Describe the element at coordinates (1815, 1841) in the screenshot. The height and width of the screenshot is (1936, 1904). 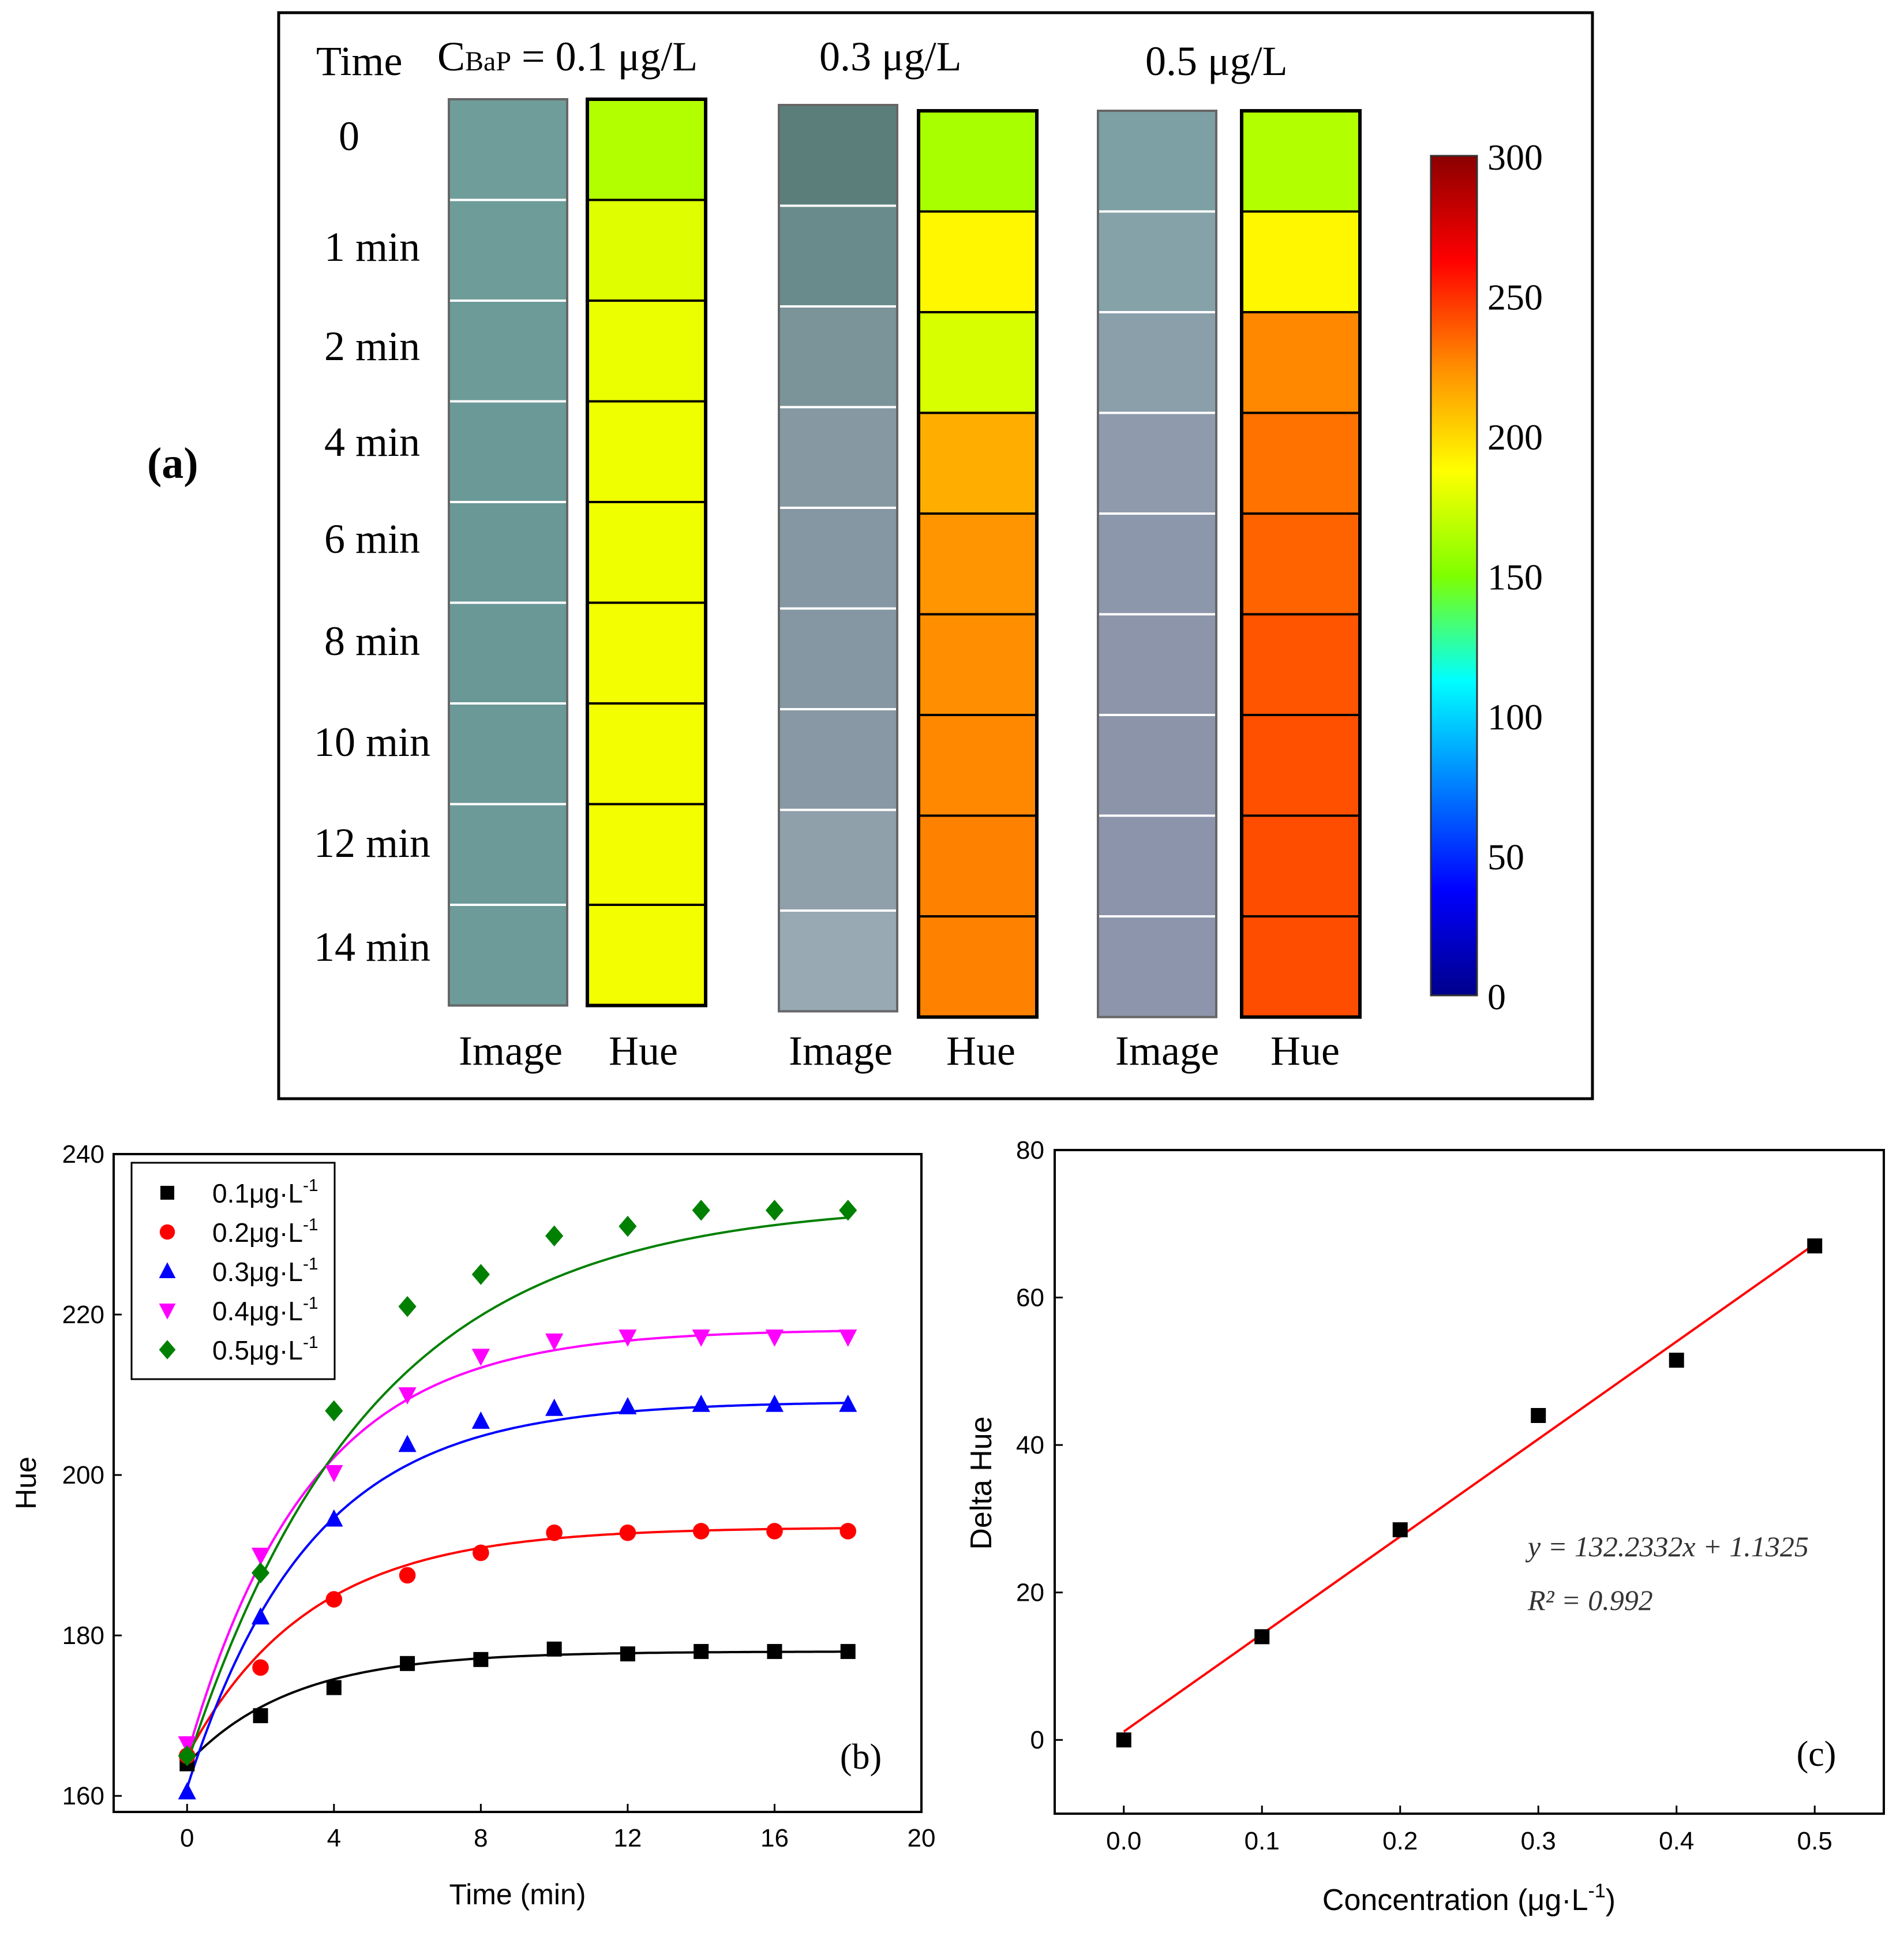
I see `chart-c-xtick-label: 0.5` at that location.